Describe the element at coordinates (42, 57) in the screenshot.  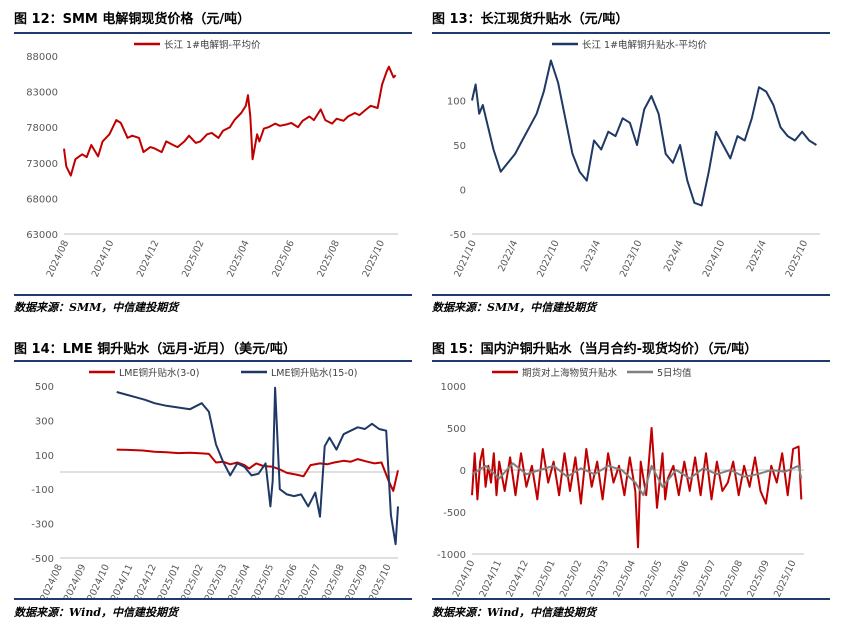
I see `y-tick-label: 88000` at that location.